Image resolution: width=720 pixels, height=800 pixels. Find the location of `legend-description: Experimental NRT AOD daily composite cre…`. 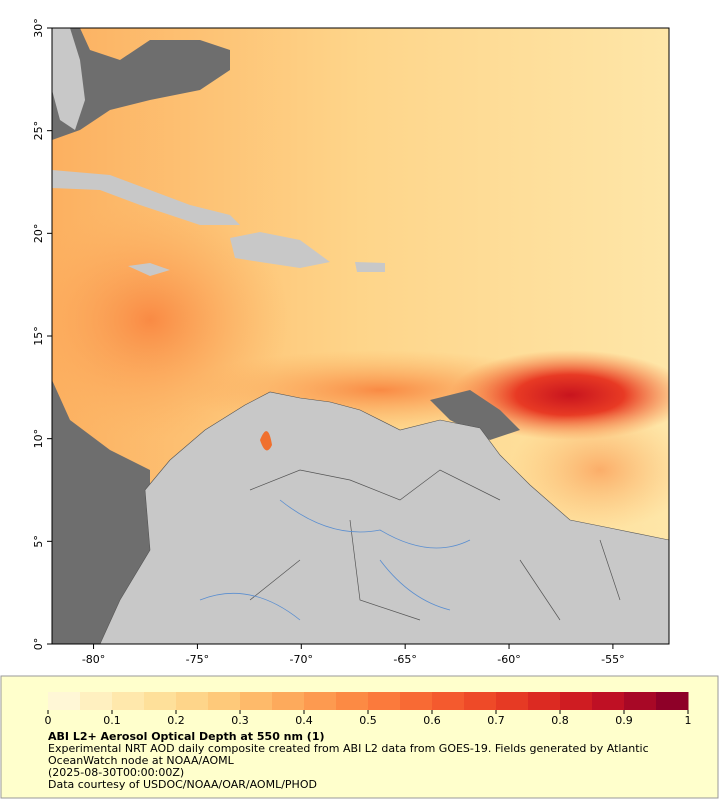

legend-description: Experimental NRT AOD daily composite cre… is located at coordinates (348, 754).